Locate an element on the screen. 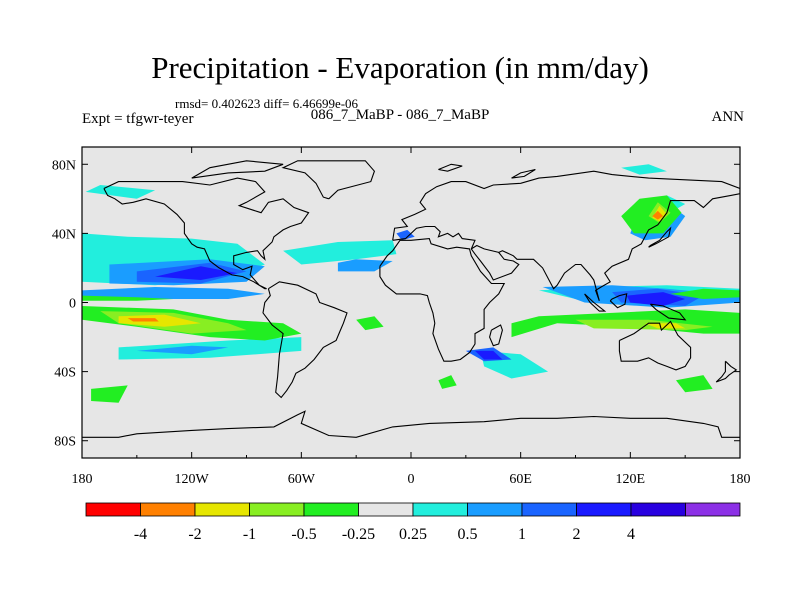  x-tick-label: 60E is located at coordinates (520, 479).